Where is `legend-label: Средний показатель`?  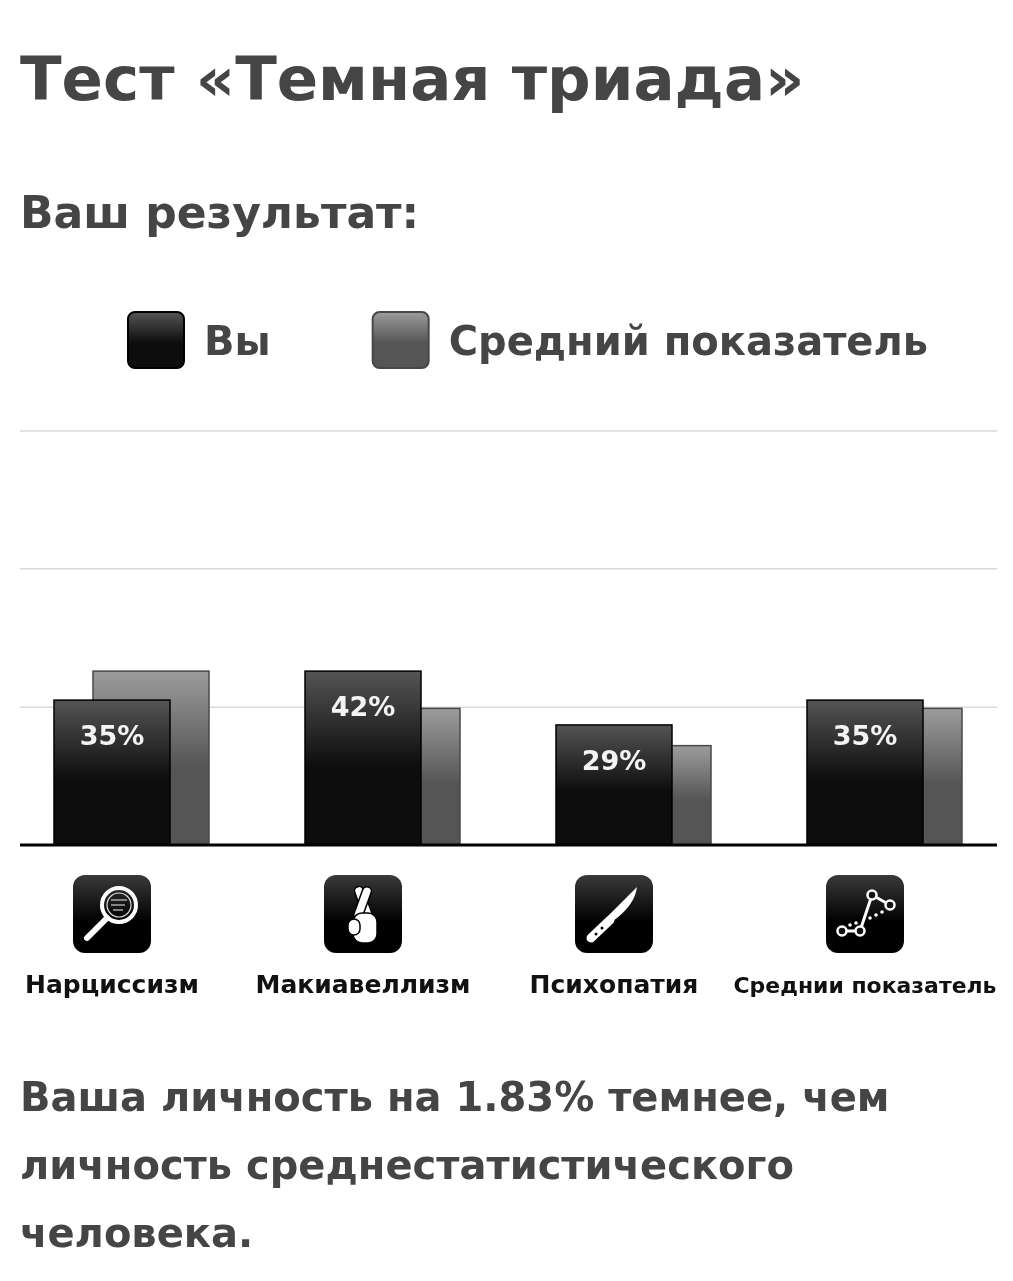
legend-label: Средний показатель is located at coordinates (688, 341).